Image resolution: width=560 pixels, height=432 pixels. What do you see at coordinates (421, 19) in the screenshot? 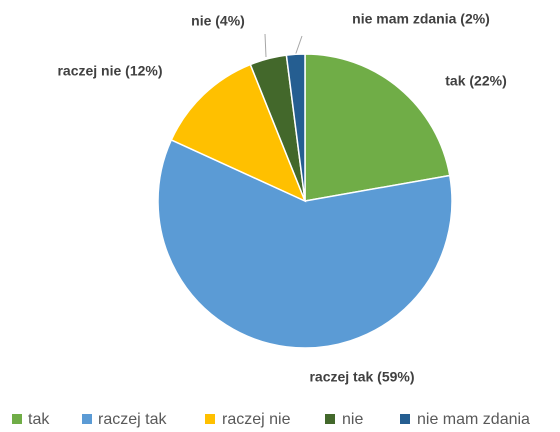
I see `data-label: nie mam zdania (2%)` at bounding box center [421, 19].